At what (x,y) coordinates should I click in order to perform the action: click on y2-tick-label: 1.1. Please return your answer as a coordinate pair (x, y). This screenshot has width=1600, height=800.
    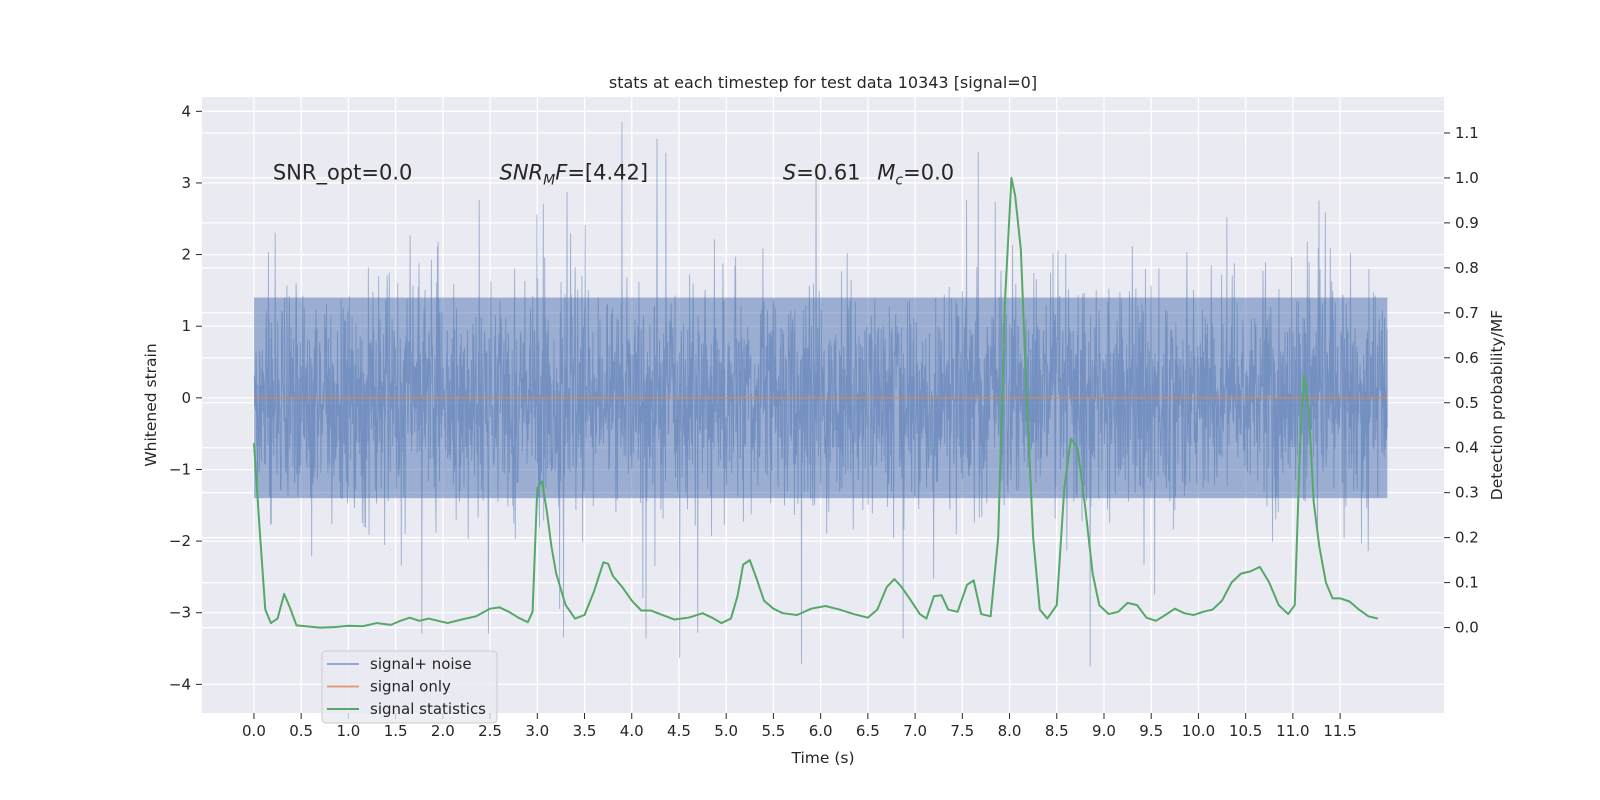
    Looking at the image, I should click on (1467, 133).